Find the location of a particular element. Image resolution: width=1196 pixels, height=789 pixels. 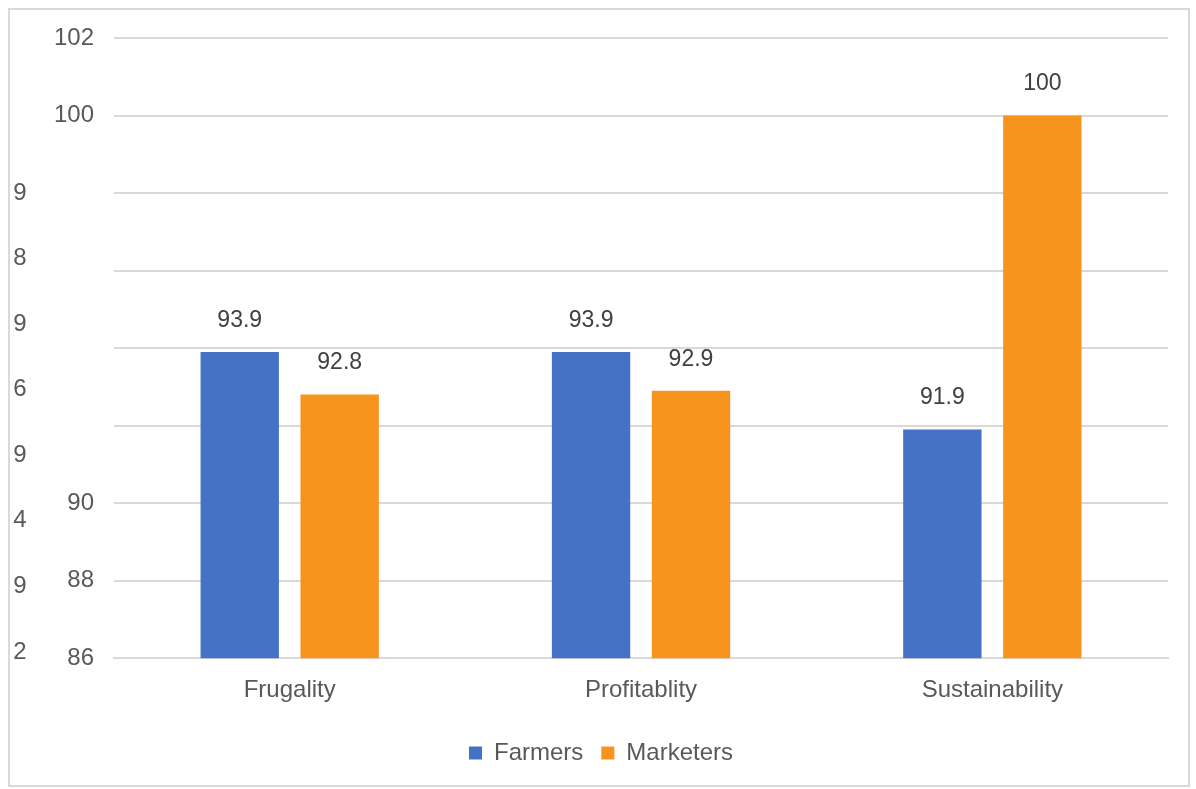

data-label: 91.9 is located at coordinates (942, 396).